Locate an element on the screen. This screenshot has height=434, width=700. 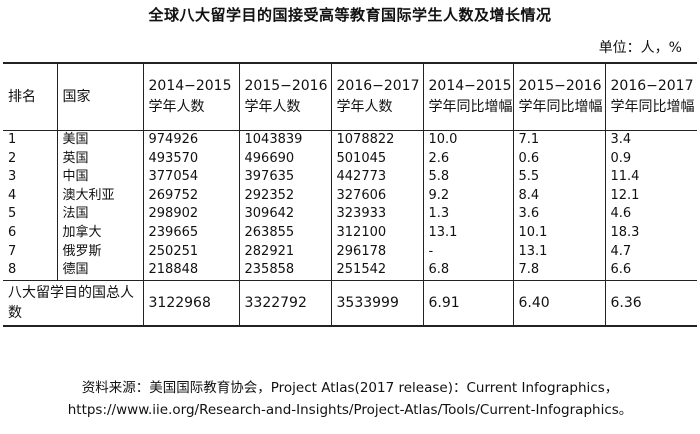
table-row: 8 德国 218848 235858 251542 6.8 7.8 6.6 is located at coordinates (350, 271).